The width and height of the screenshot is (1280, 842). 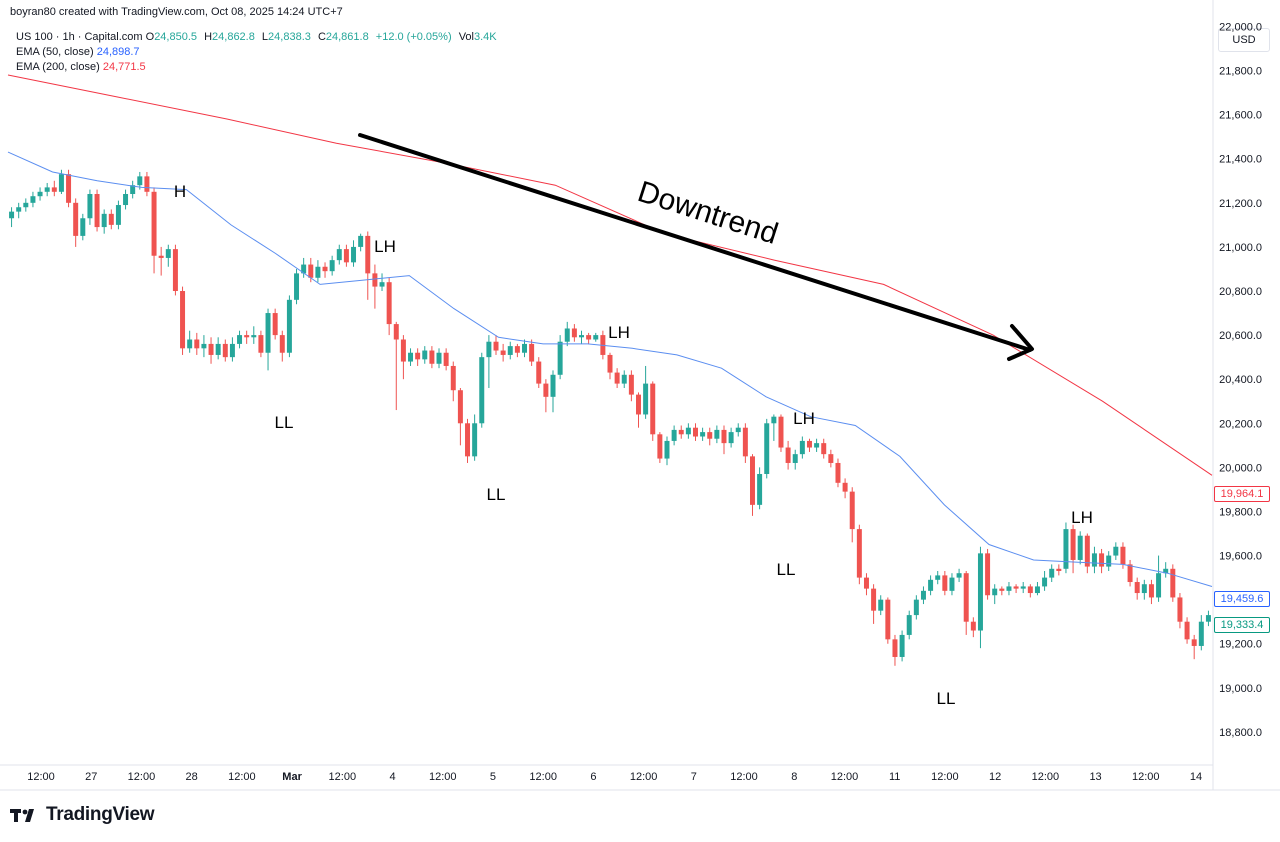 What do you see at coordinates (22, 815) in the screenshot?
I see `tradingview-logo-icon` at bounding box center [22, 815].